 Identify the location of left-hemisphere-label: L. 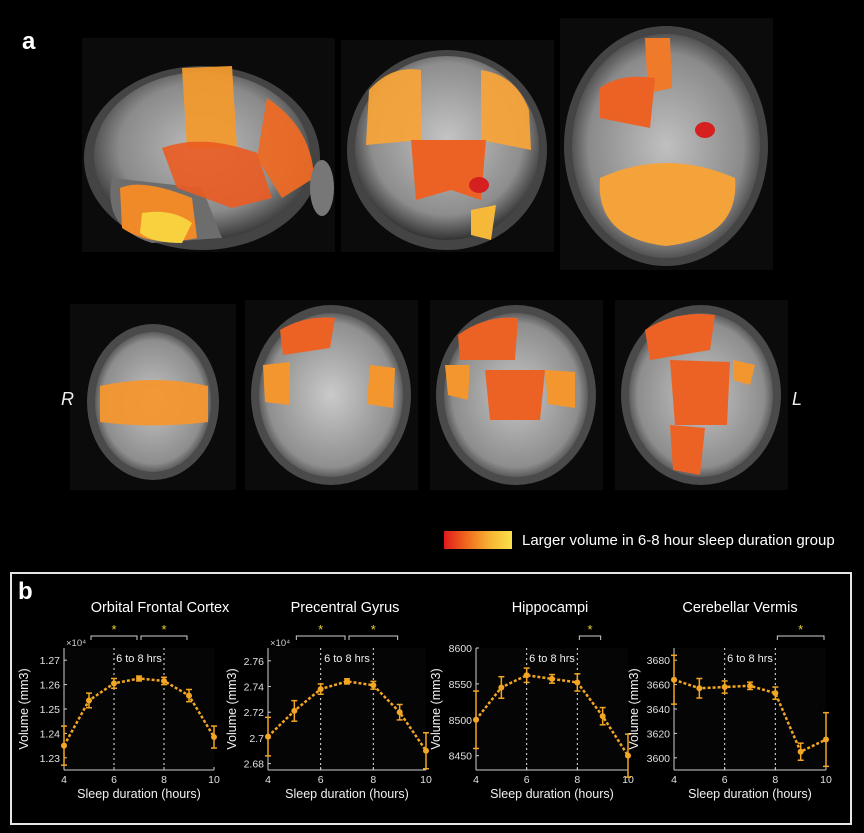
(797, 399).